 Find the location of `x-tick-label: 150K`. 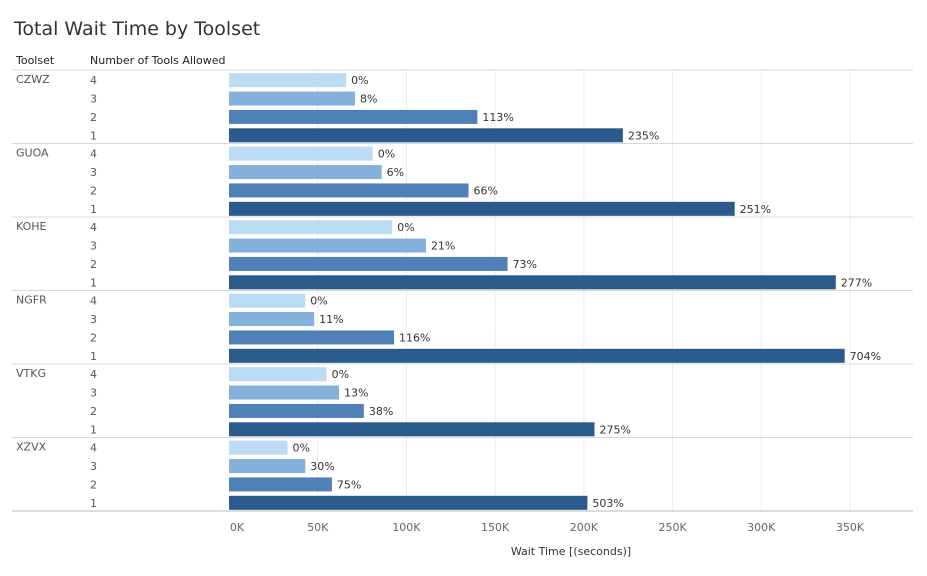

x-tick-label: 150K is located at coordinates (495, 527).